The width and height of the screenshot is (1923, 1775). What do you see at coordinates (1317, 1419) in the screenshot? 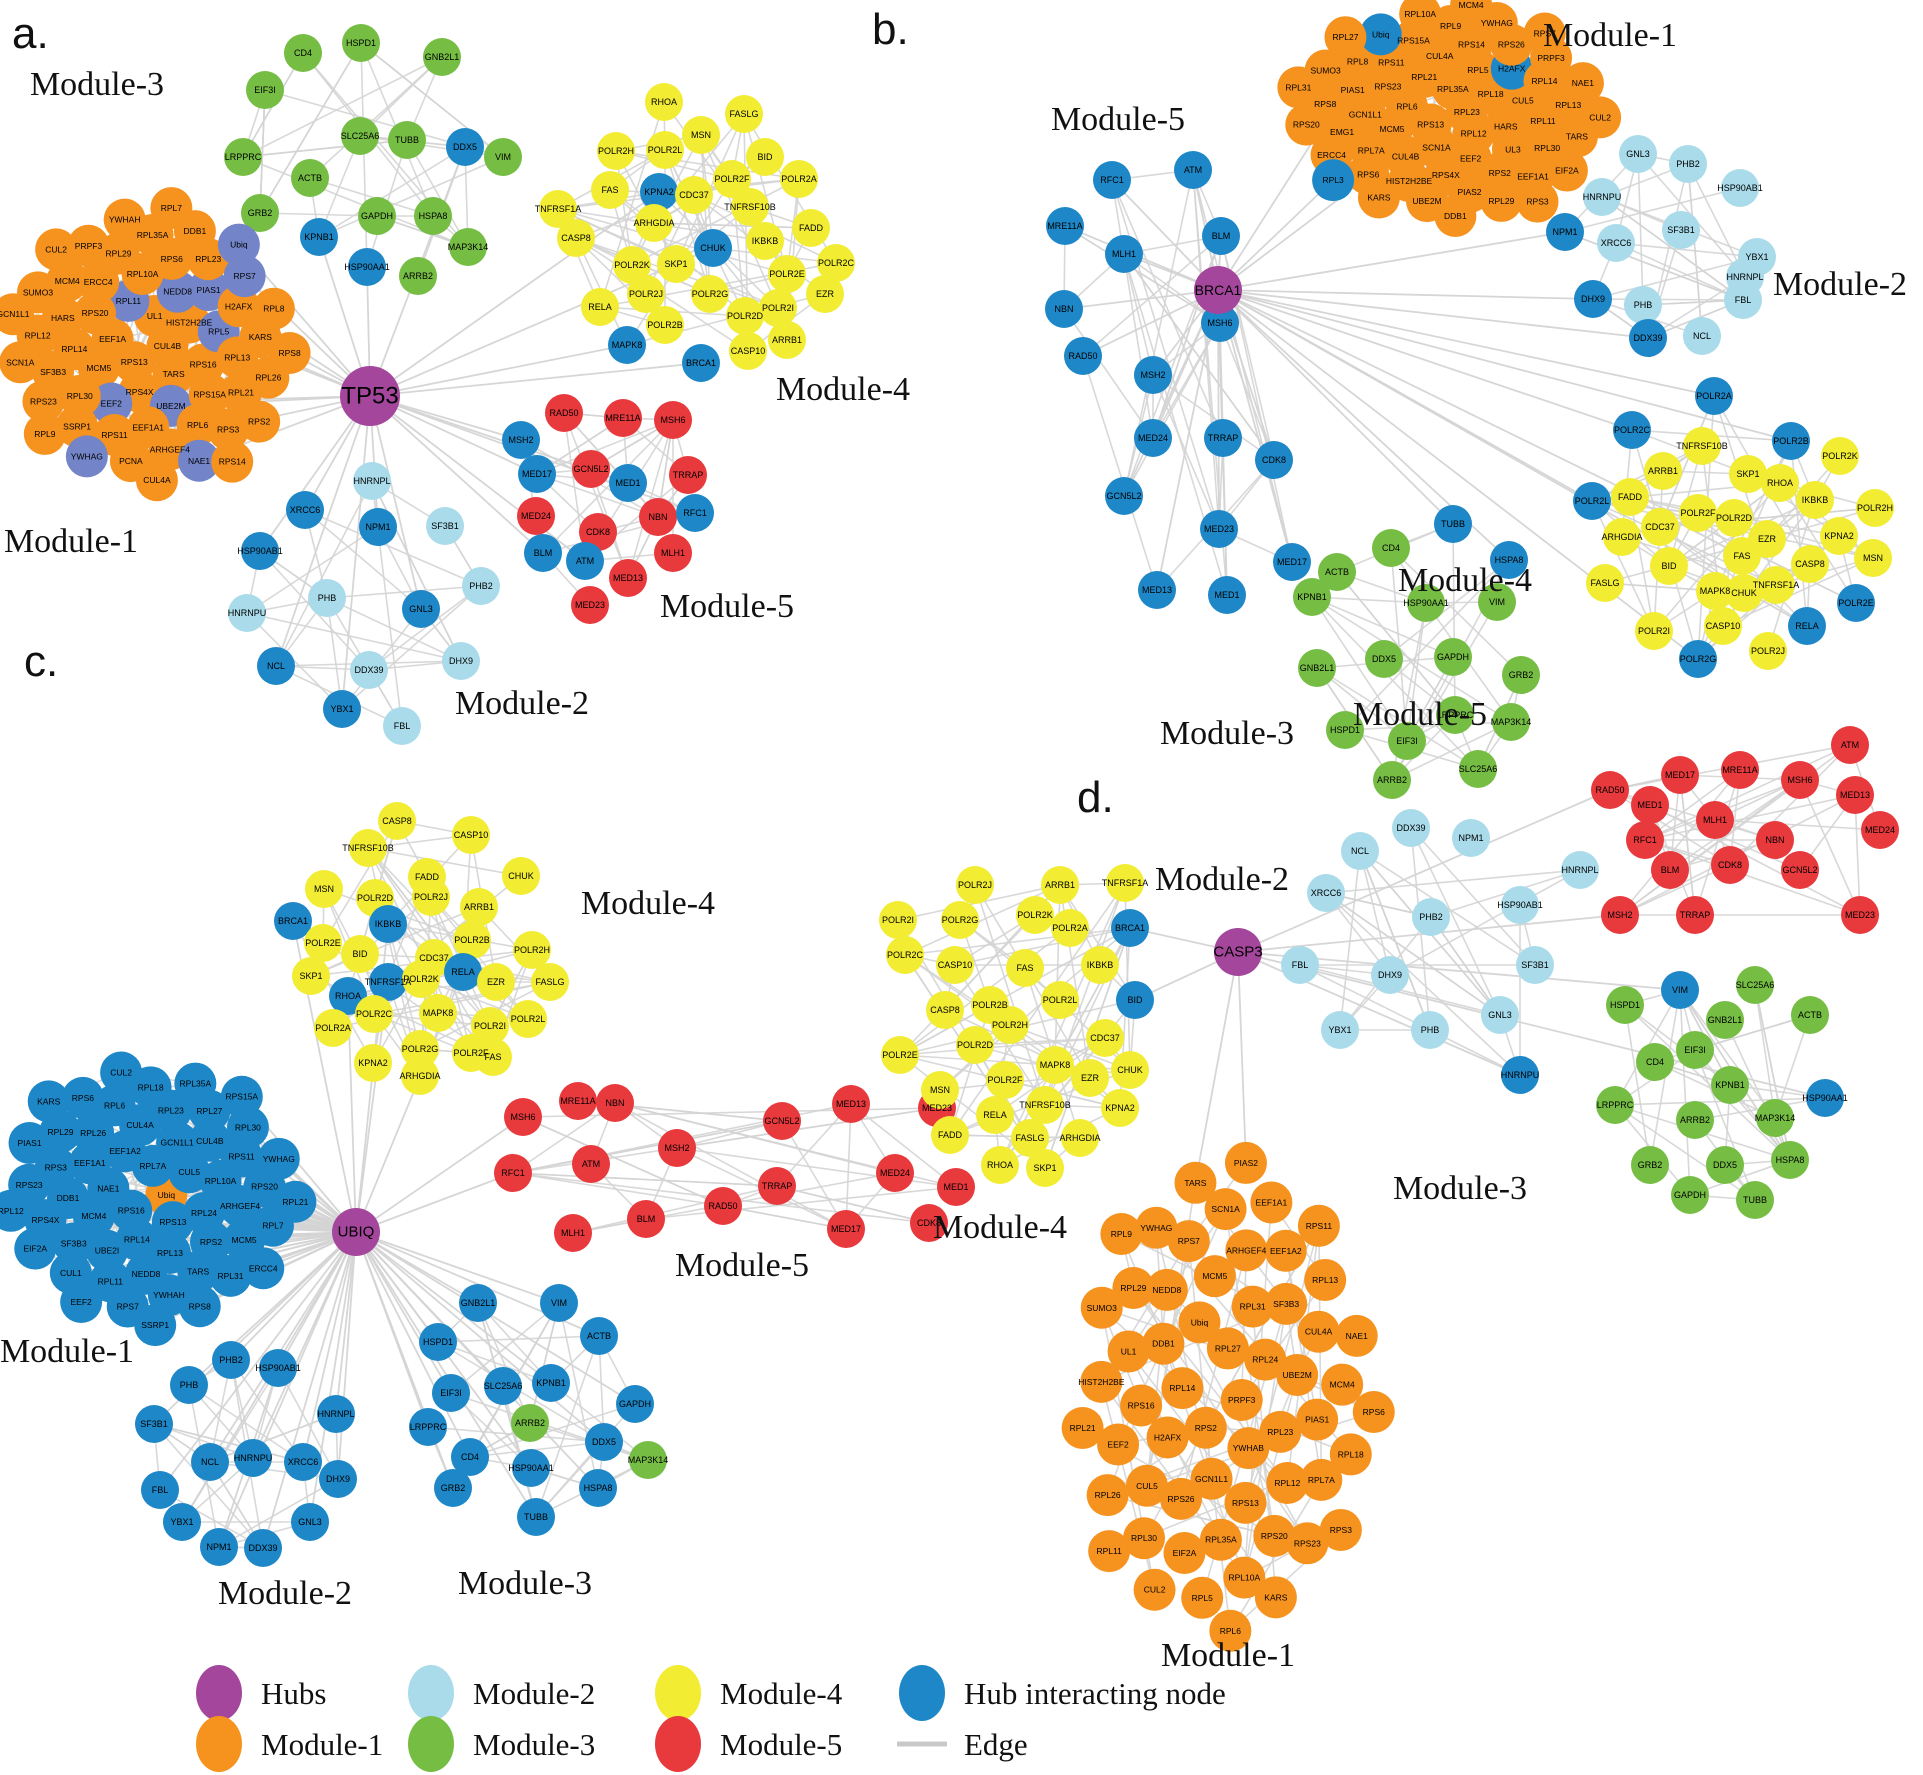
I see `node-PIAS1` at bounding box center [1317, 1419].